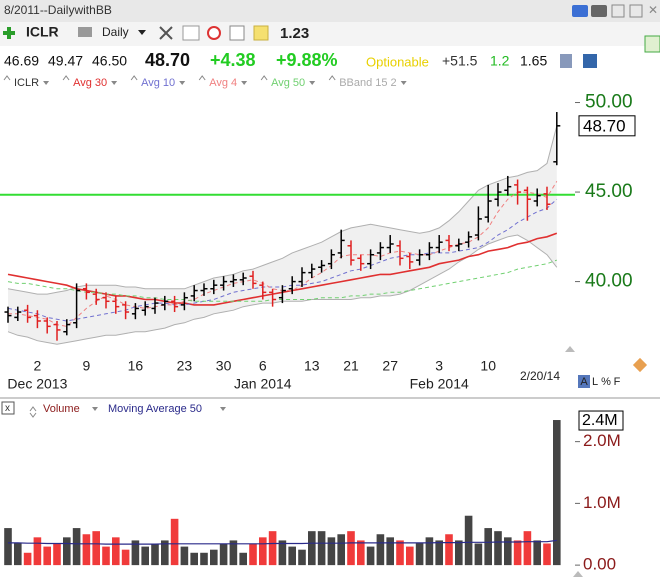  I want to click on db-icon, so click(566, 61).